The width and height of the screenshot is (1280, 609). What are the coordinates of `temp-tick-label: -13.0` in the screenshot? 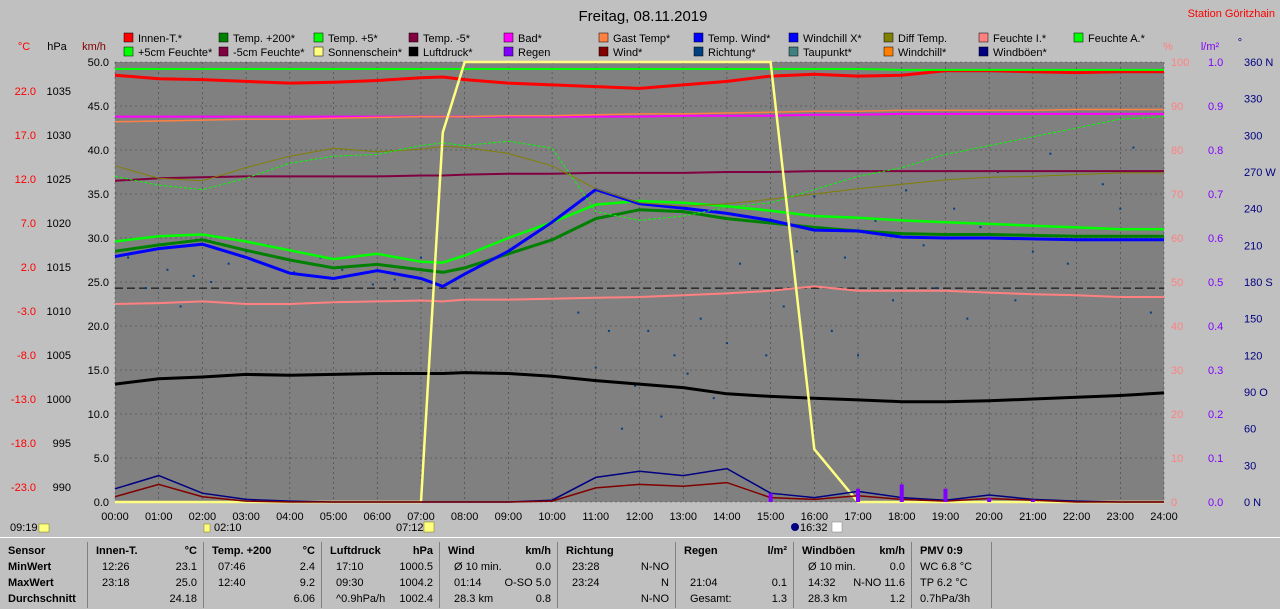 It's located at (23, 400).